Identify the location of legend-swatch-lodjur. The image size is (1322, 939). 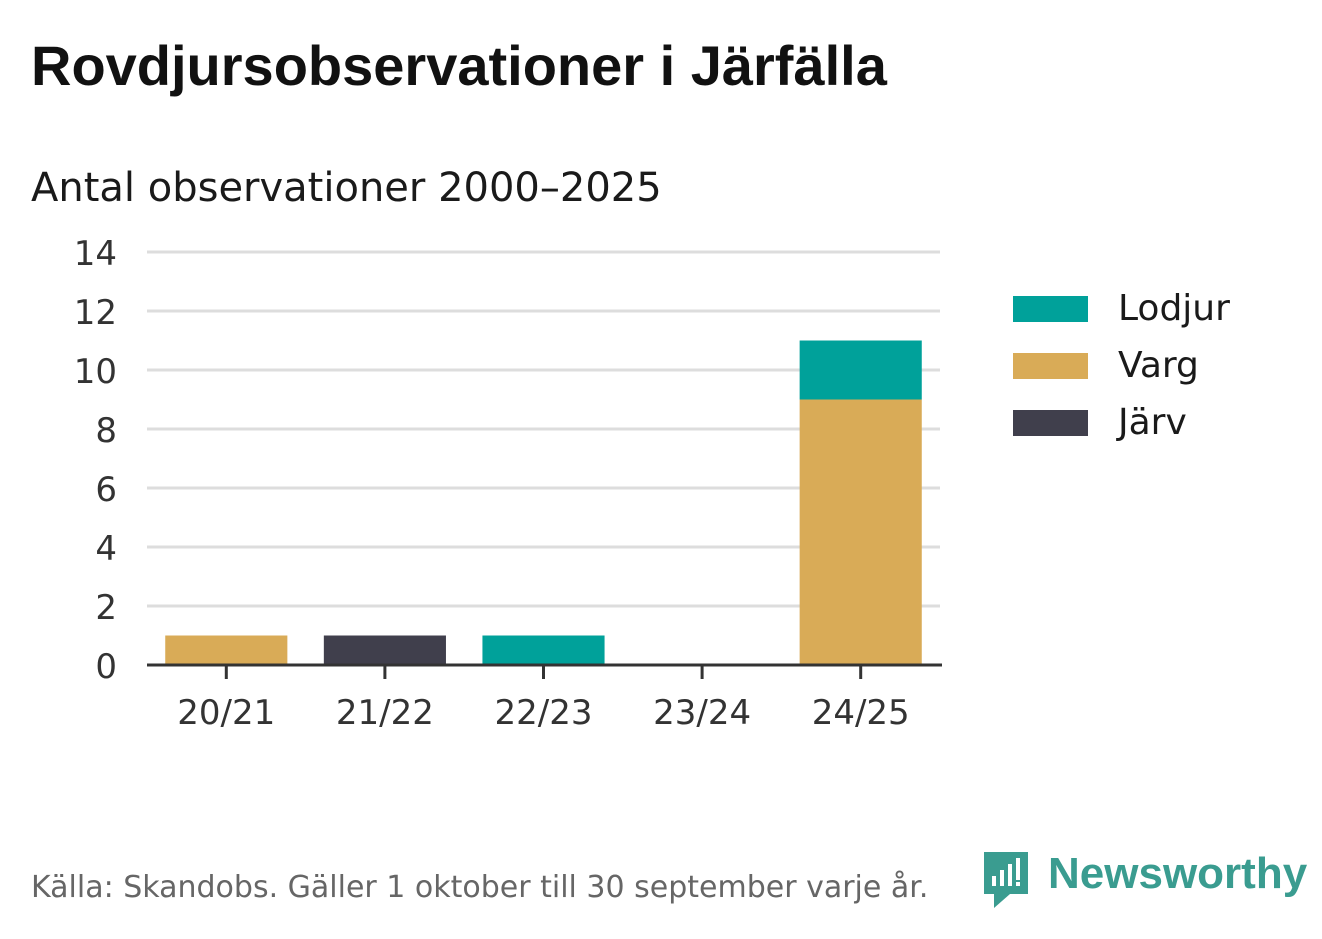
(1050, 309).